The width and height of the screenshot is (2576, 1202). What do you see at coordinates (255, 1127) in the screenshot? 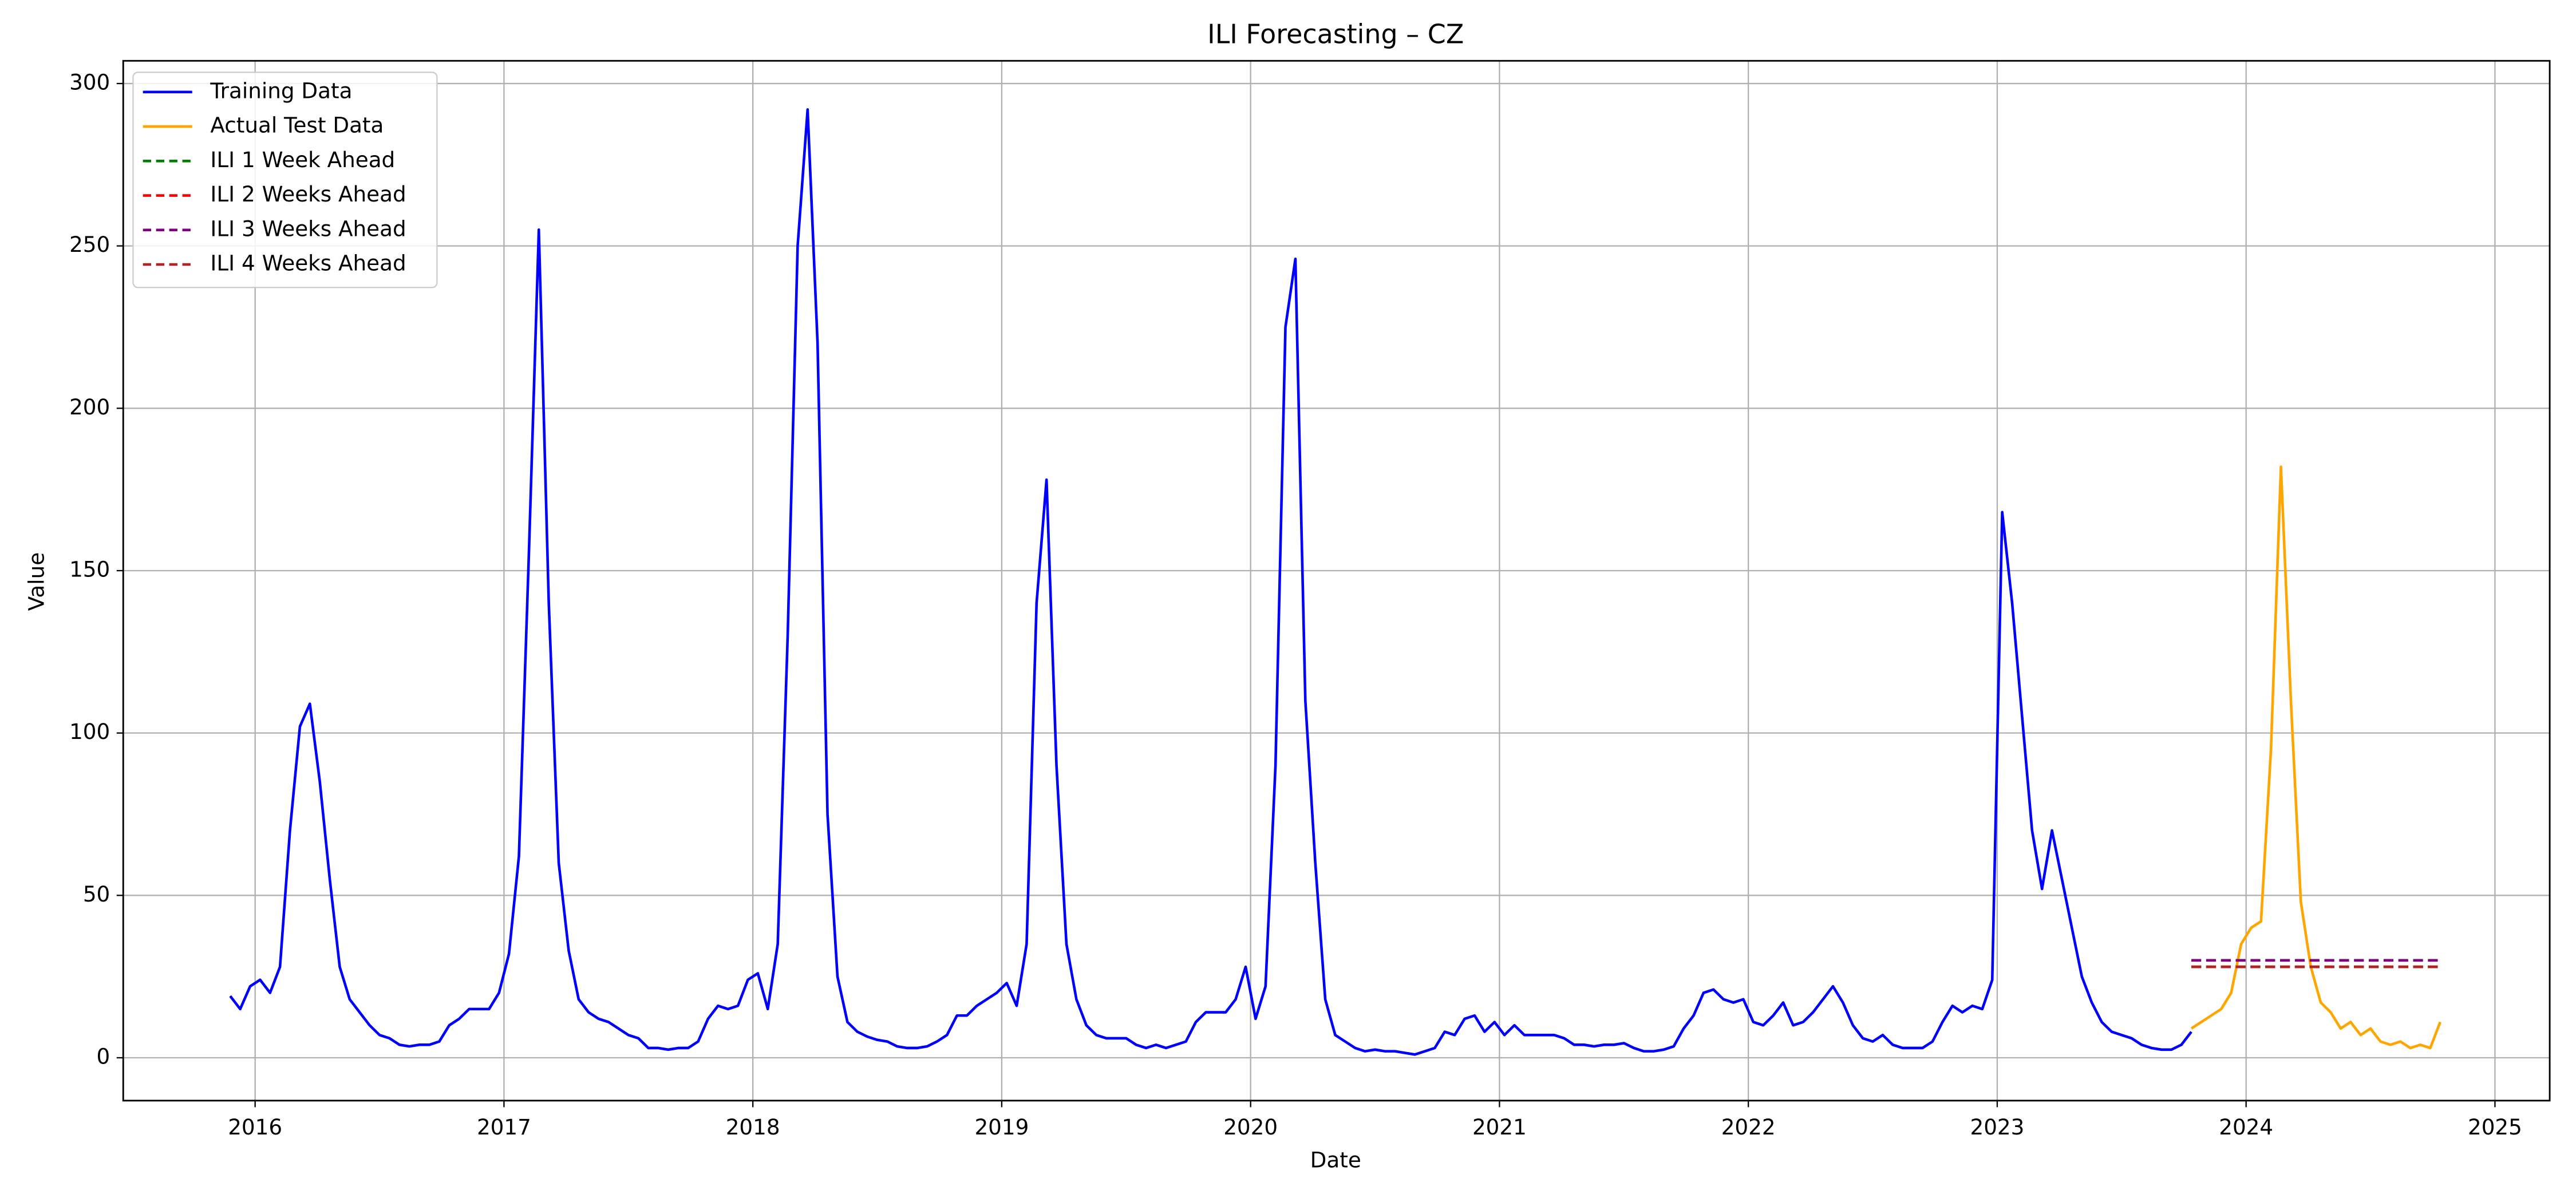
I see `x-tick-label: 2016` at bounding box center [255, 1127].